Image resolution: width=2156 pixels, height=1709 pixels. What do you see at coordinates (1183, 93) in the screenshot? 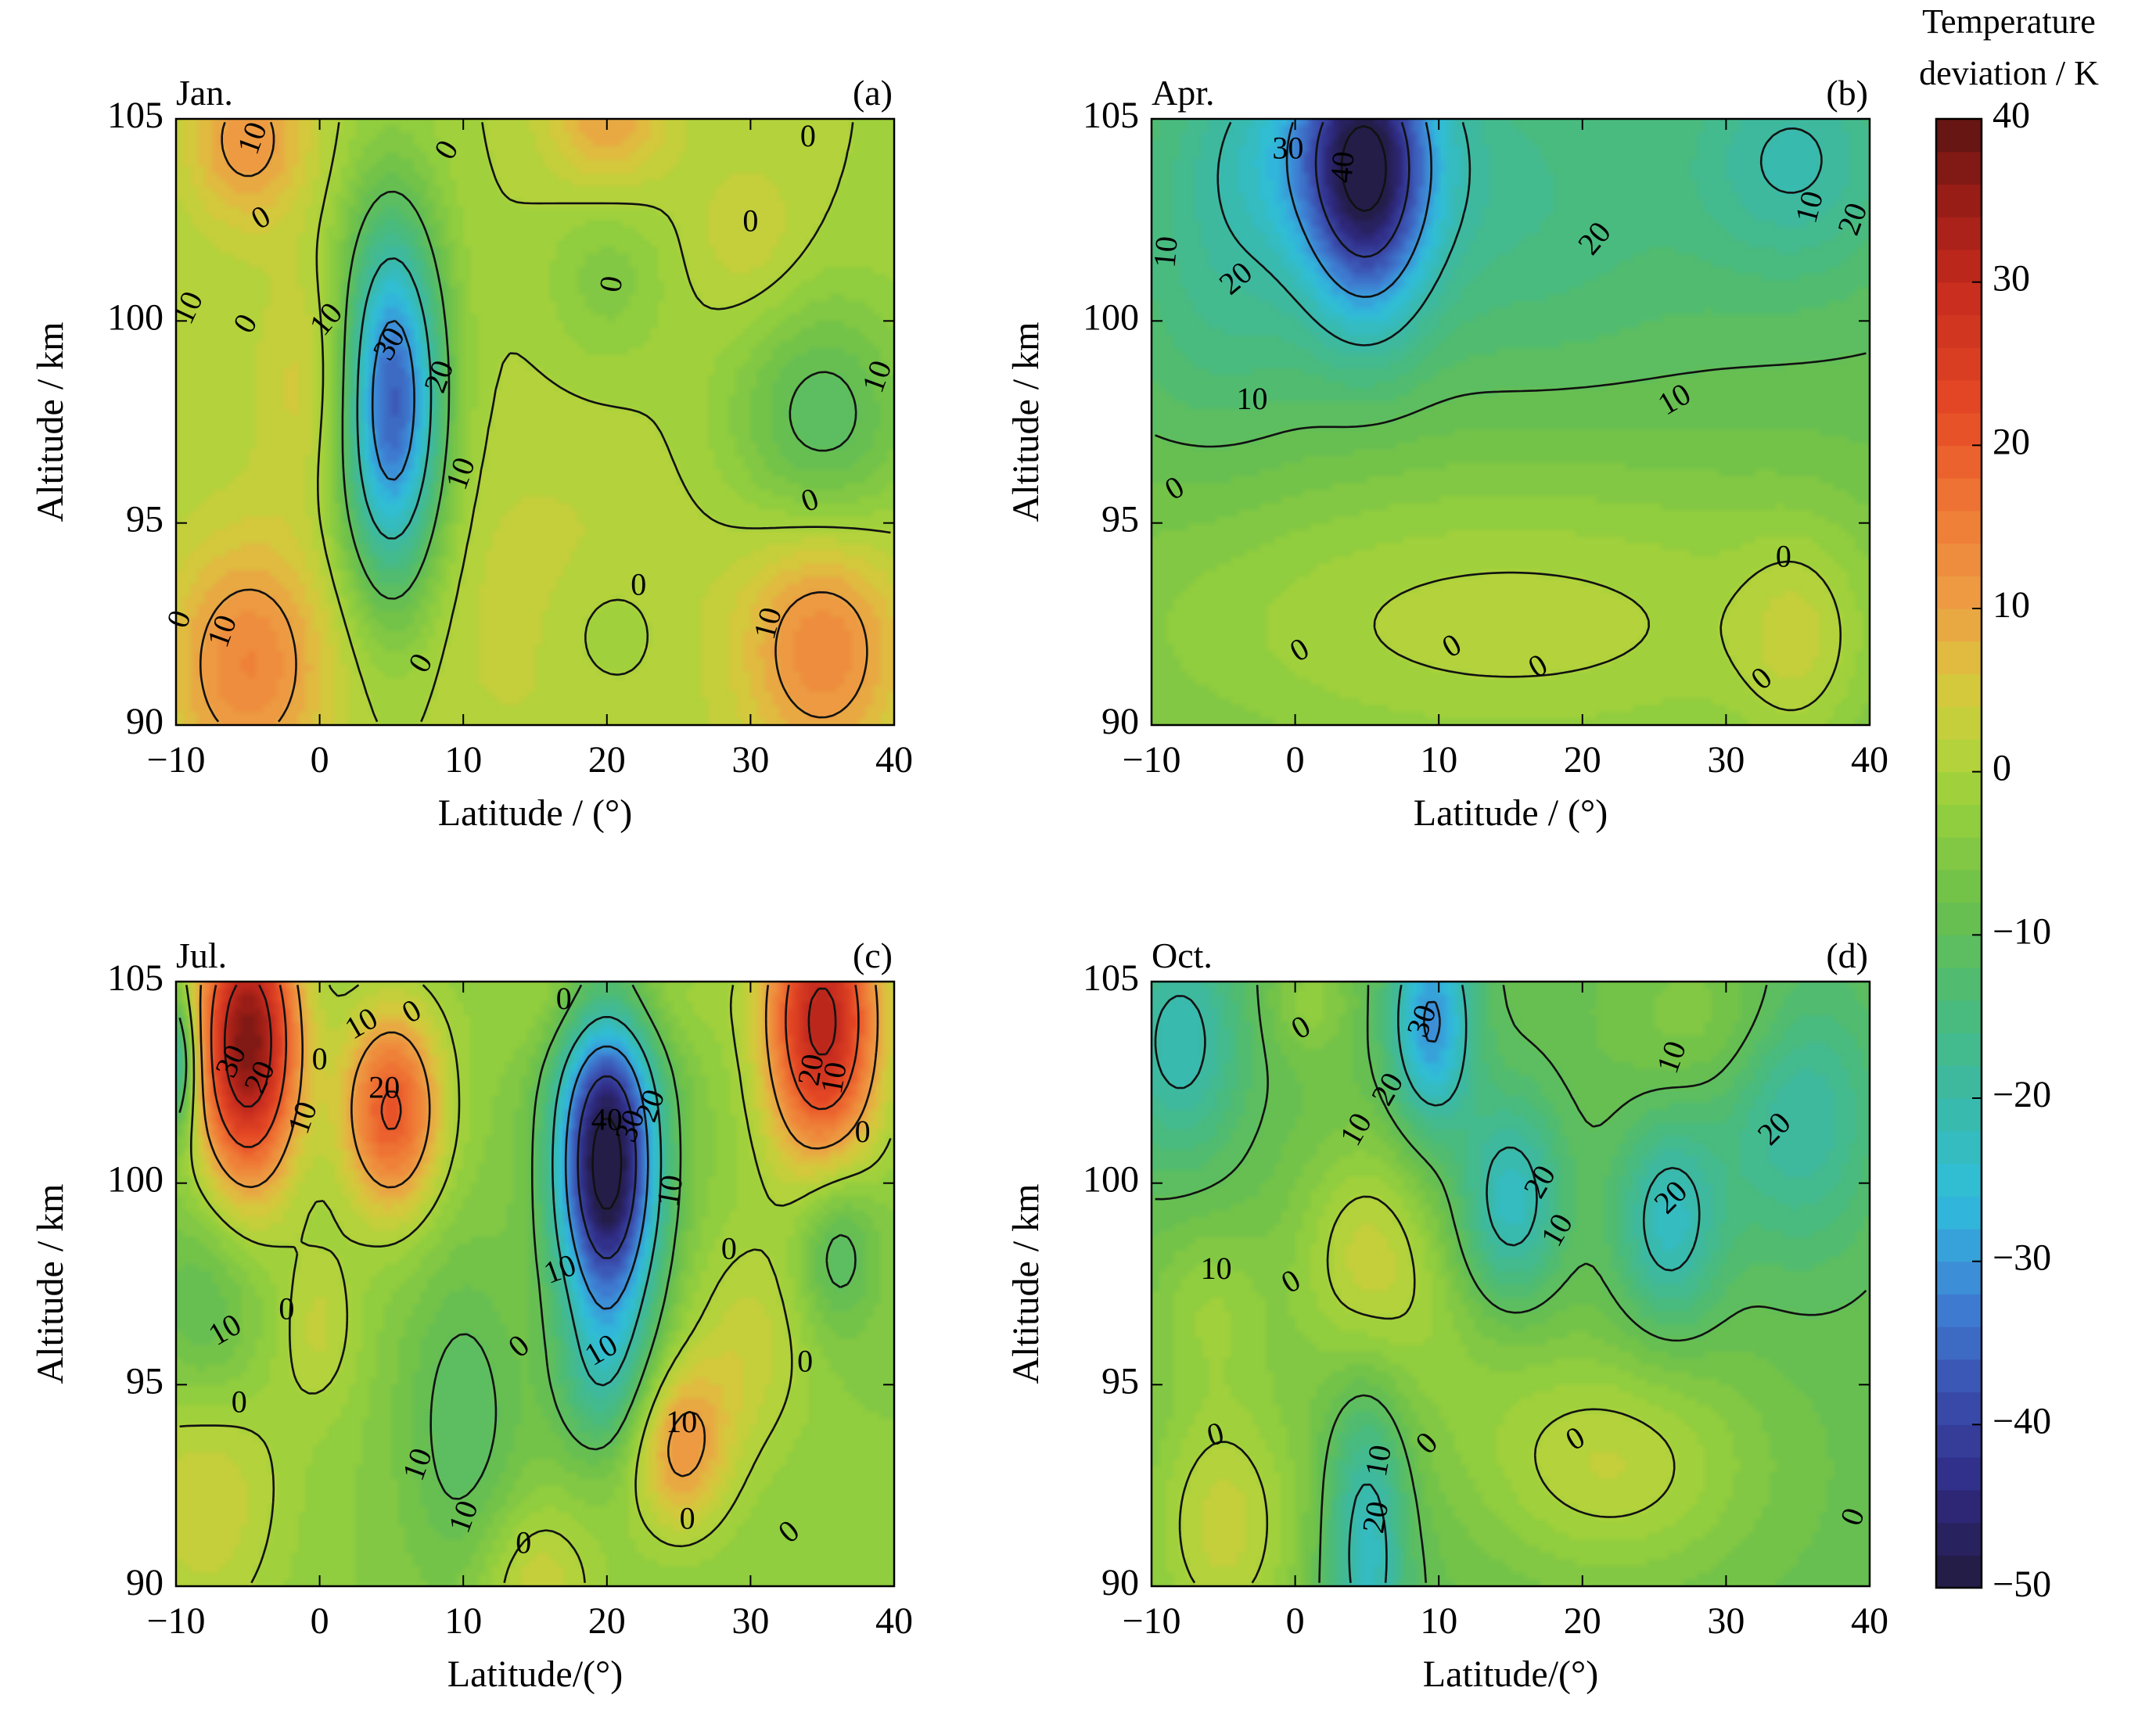
I see `month-title: Apr.` at bounding box center [1183, 93].